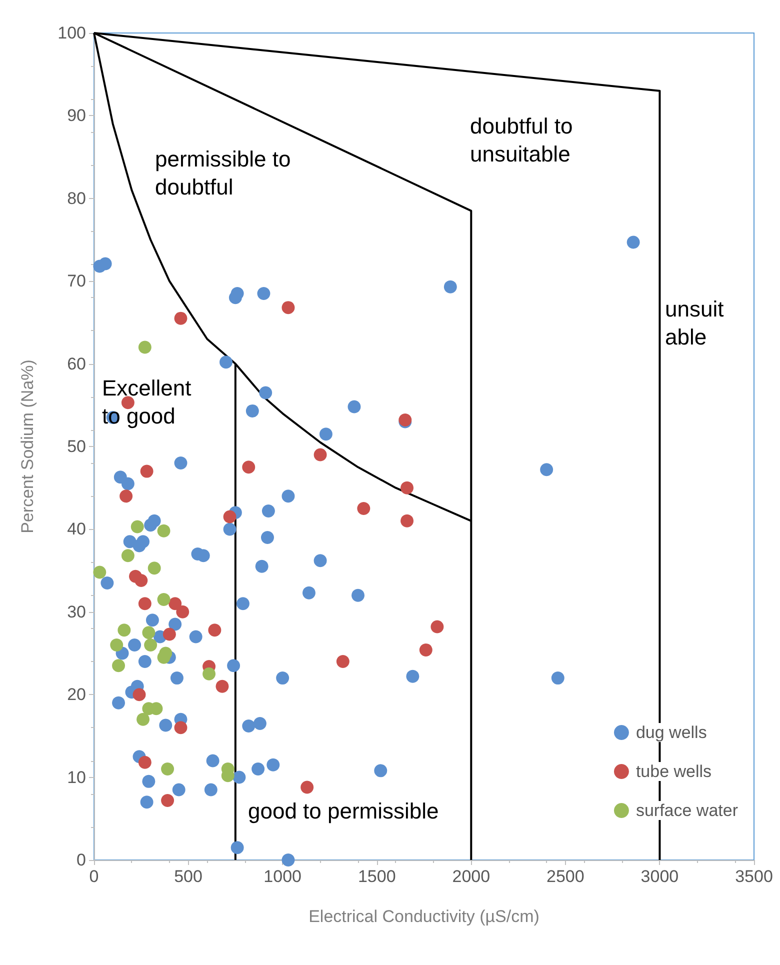 The image size is (780, 965). Describe the element at coordinates (76, 529) in the screenshot. I see `y-tick-label: 40` at that location.